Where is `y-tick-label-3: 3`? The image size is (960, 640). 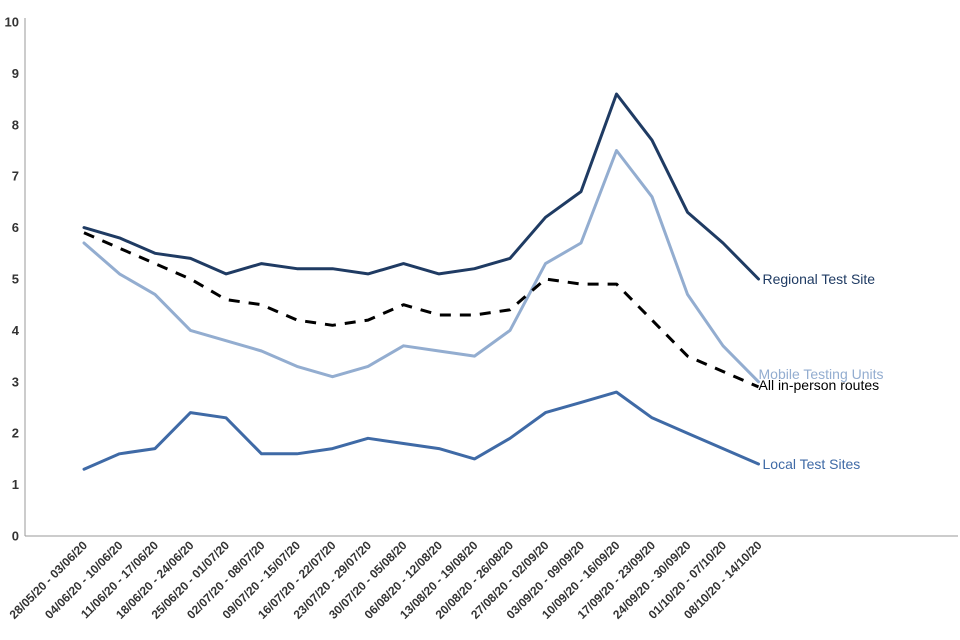
y-tick-label-3: 3 is located at coordinates (15, 381).